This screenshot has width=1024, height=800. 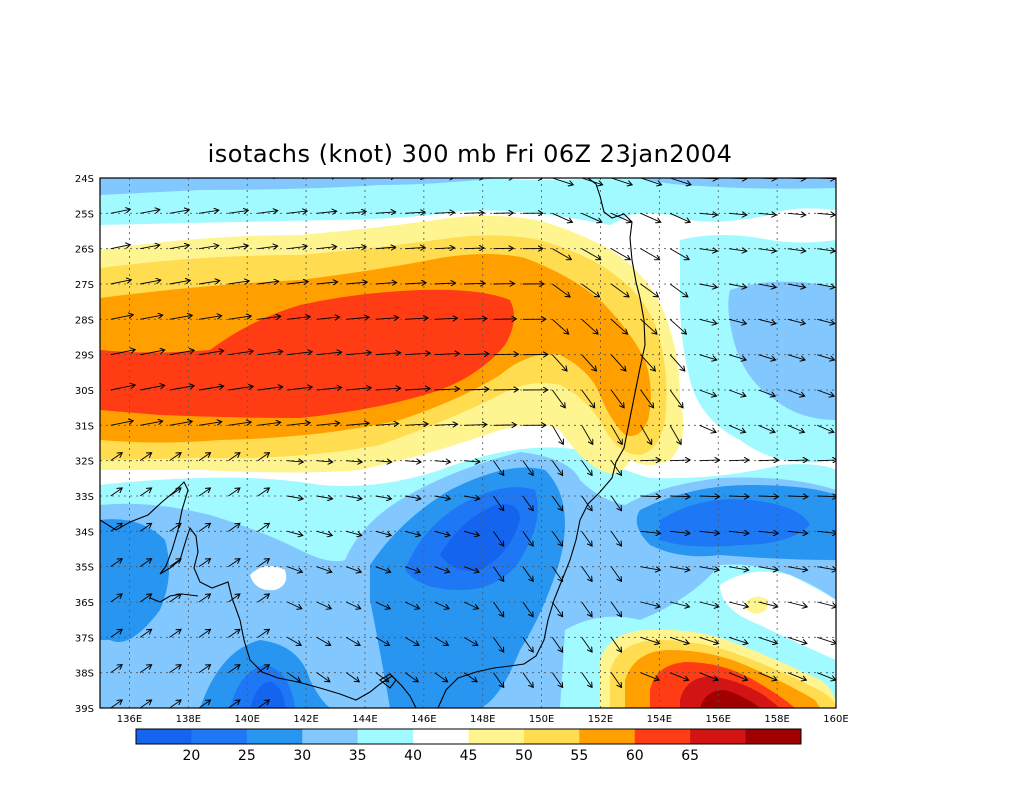 What do you see at coordinates (84, 497) in the screenshot?
I see `lat-tick-label: 33S` at bounding box center [84, 497].